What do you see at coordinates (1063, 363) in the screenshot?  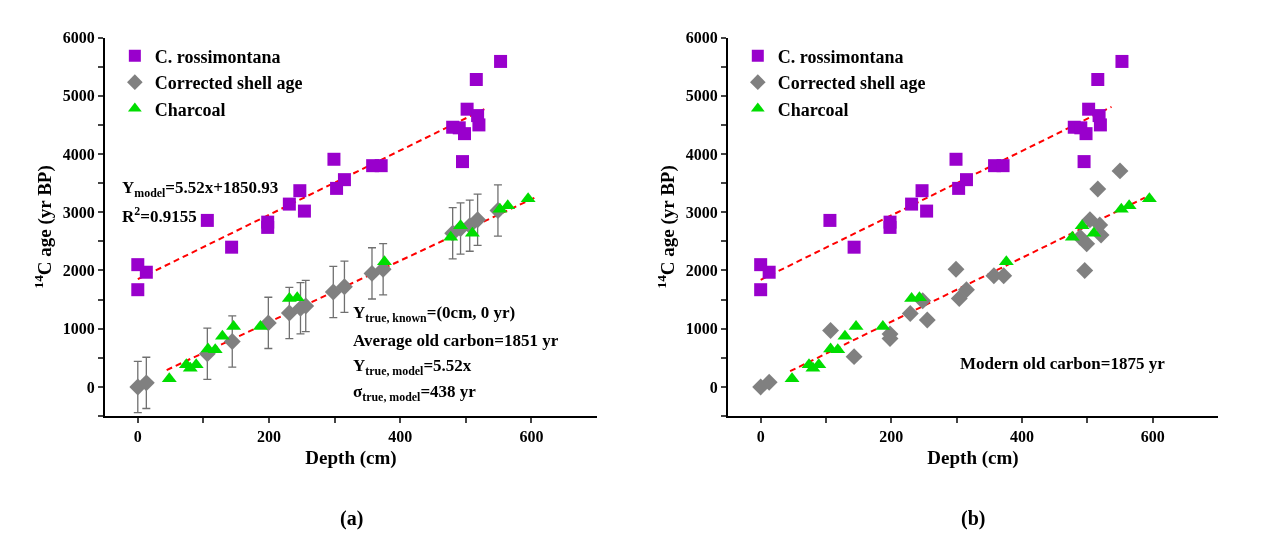 I see `annotation: Modern old carbon=1875 yr` at bounding box center [1063, 363].